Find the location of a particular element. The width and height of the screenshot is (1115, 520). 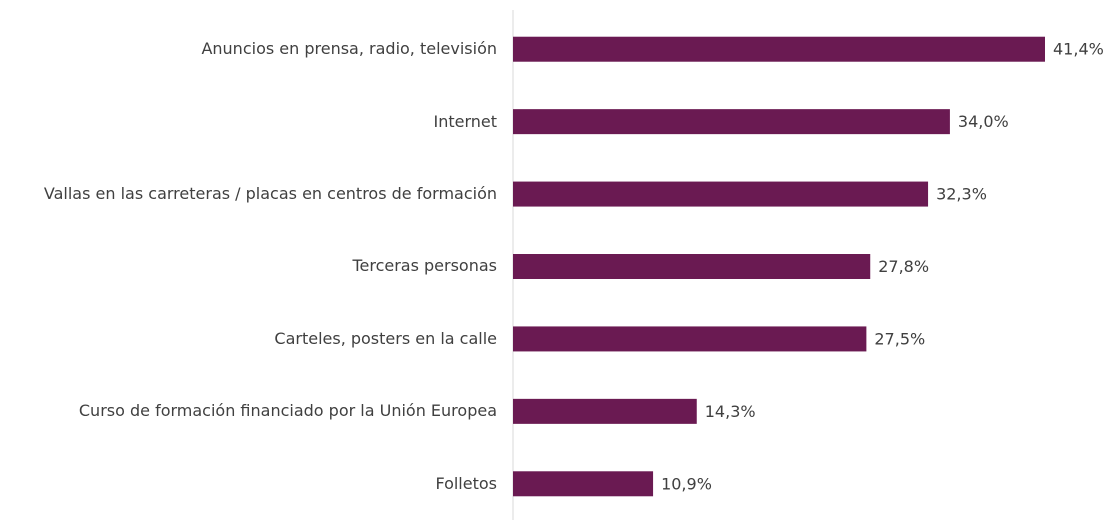

value-label: 34,0% is located at coordinates (983, 121).